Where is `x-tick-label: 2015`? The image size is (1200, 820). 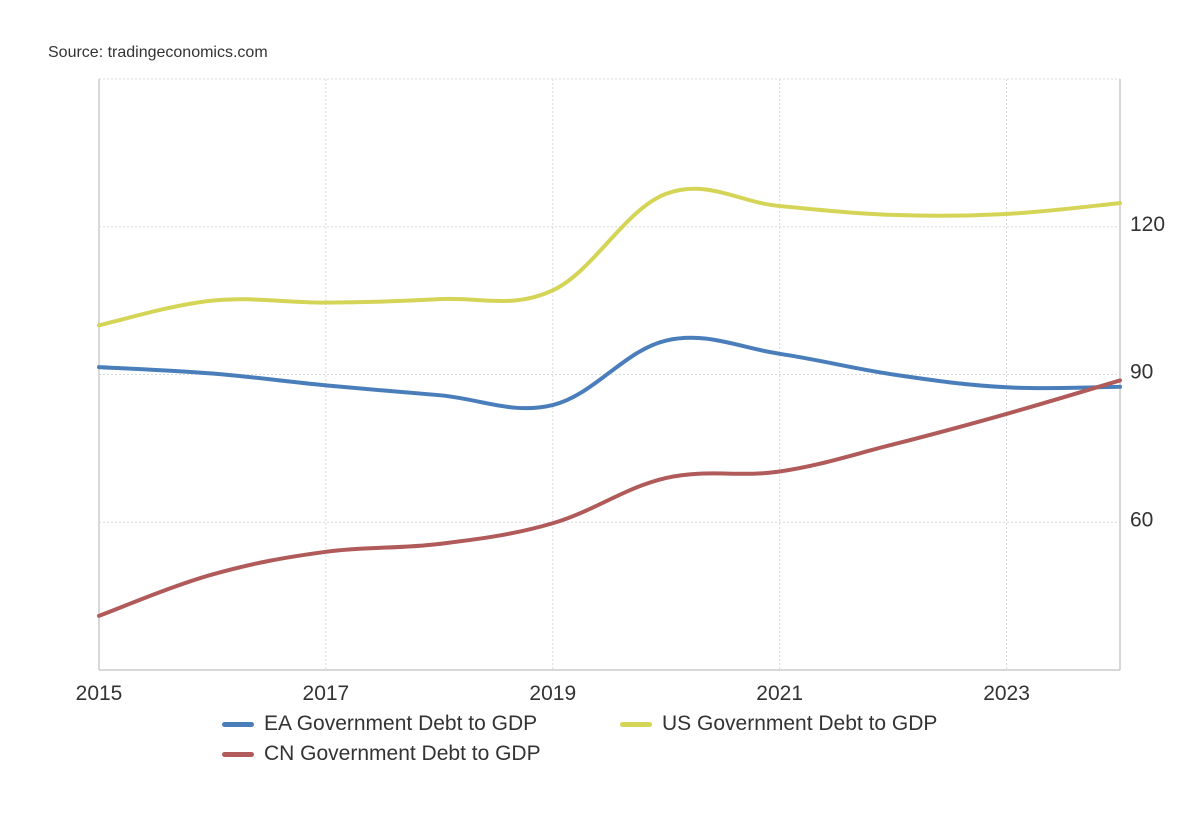 x-tick-label: 2015 is located at coordinates (99, 693).